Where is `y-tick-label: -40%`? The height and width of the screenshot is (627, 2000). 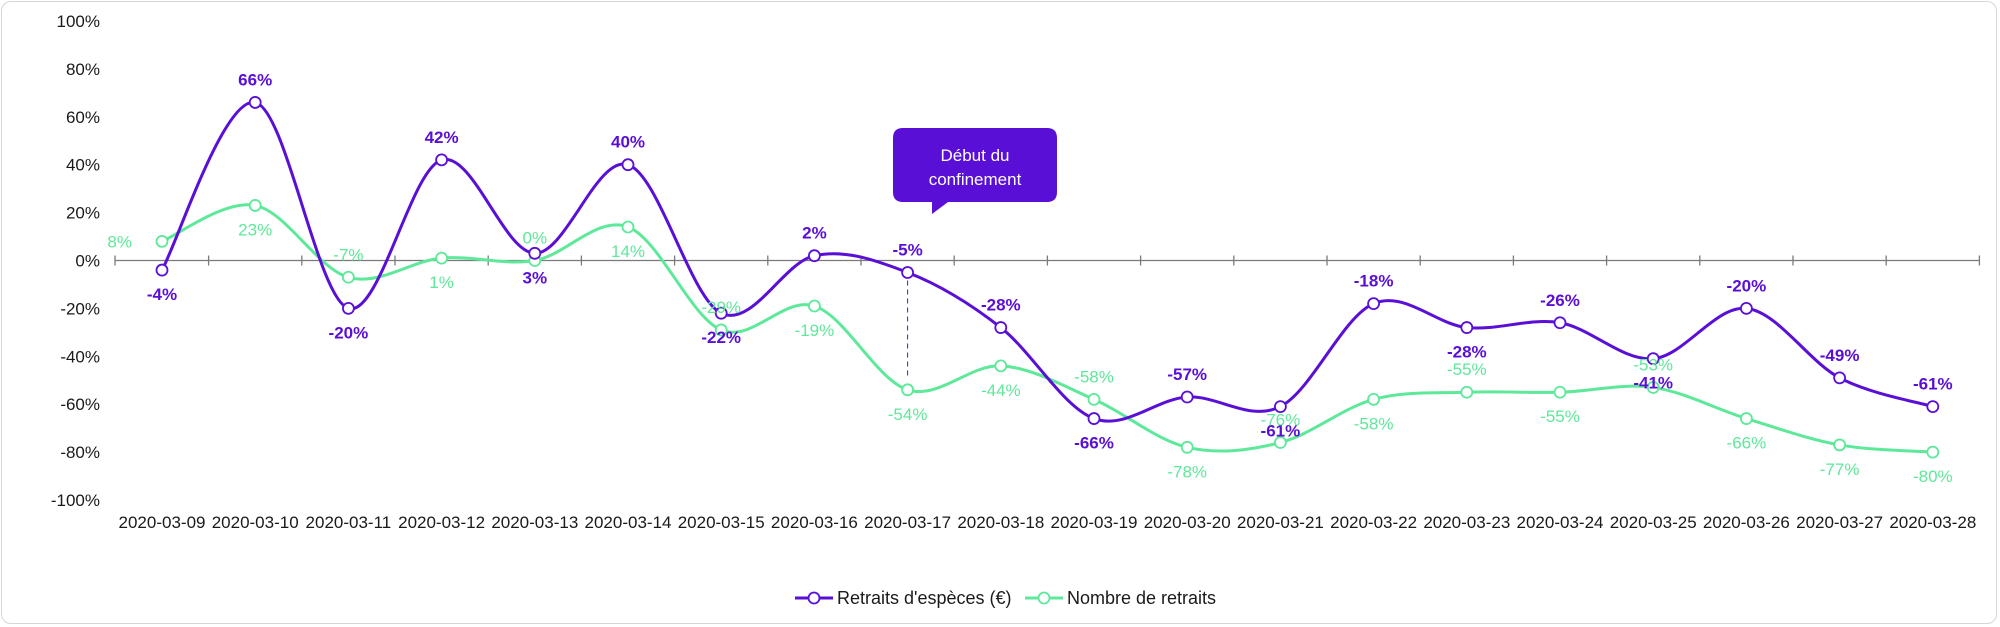 y-tick-label: -40% is located at coordinates (80, 356).